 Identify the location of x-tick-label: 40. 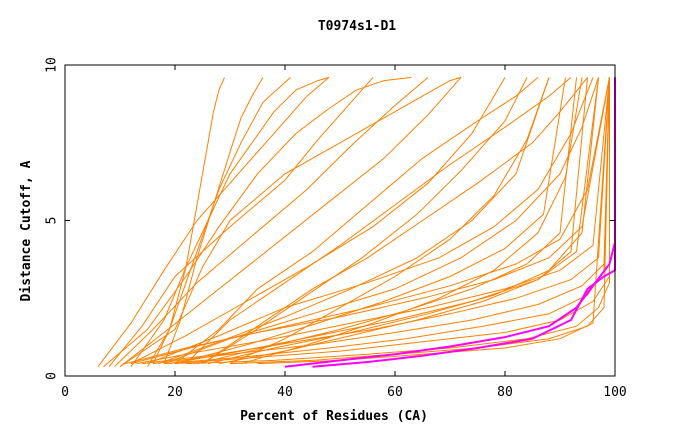
(285, 392).